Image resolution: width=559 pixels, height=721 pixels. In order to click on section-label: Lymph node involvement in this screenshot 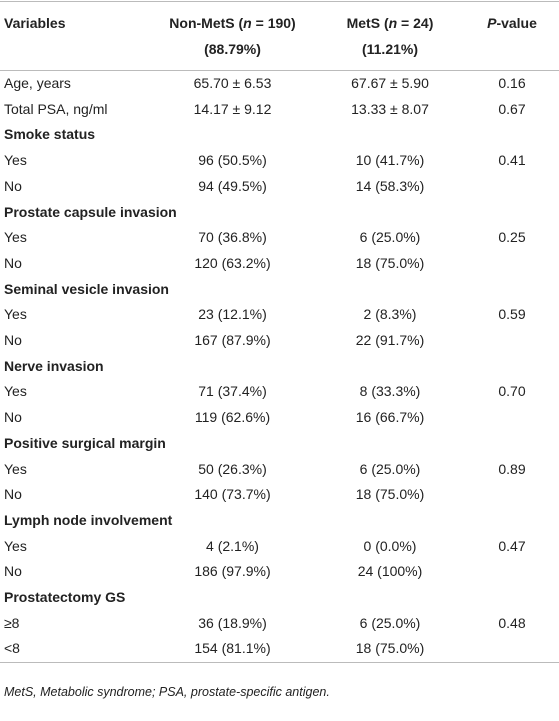, I will do `click(88, 519)`.